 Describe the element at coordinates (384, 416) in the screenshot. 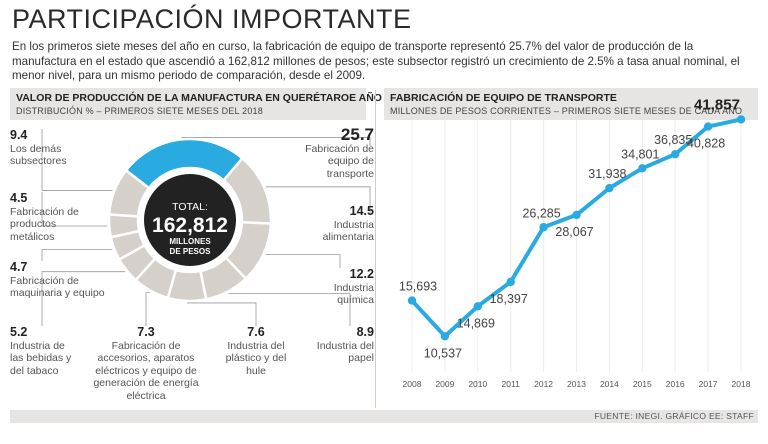

I see `footer-bar` at that location.